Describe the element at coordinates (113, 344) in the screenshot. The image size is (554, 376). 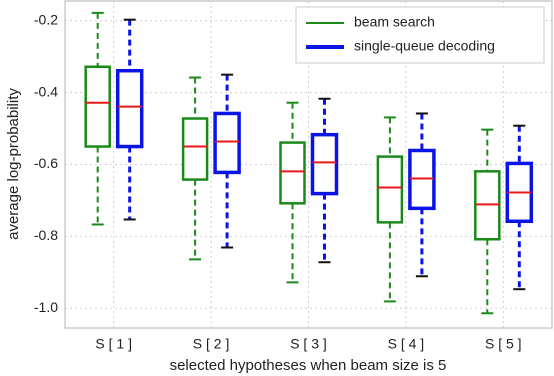
I see `x-tick-label: S [ 1 ]` at that location.